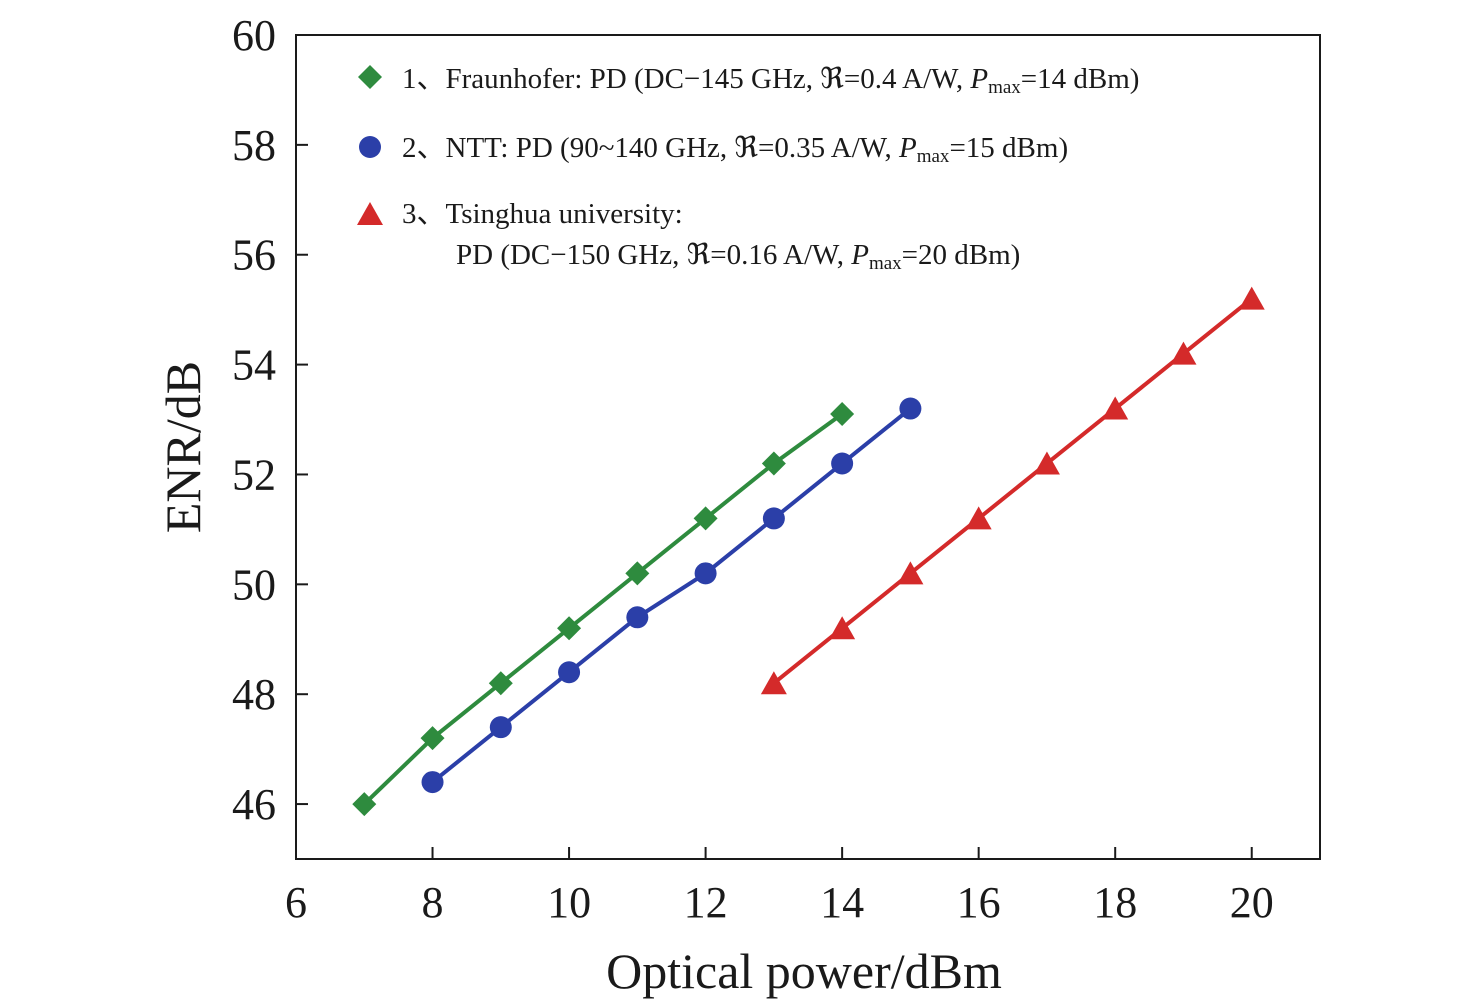  I want to click on legend-index: 2, so click(409, 148).